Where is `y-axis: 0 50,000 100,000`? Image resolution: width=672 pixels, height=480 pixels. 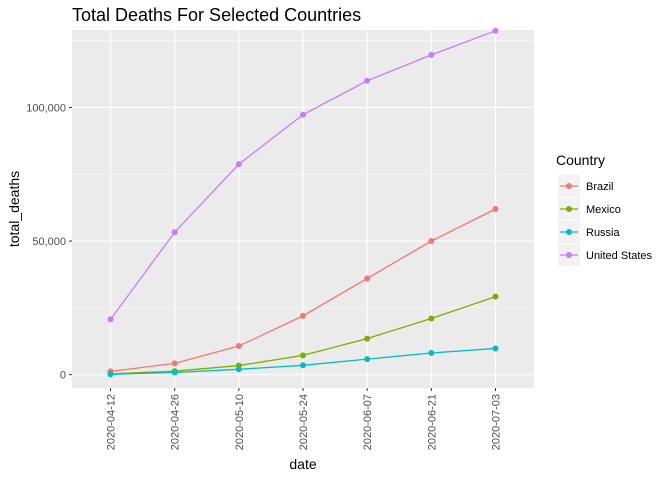
y-axis: 0 50,000 100,000 is located at coordinates (49, 242).